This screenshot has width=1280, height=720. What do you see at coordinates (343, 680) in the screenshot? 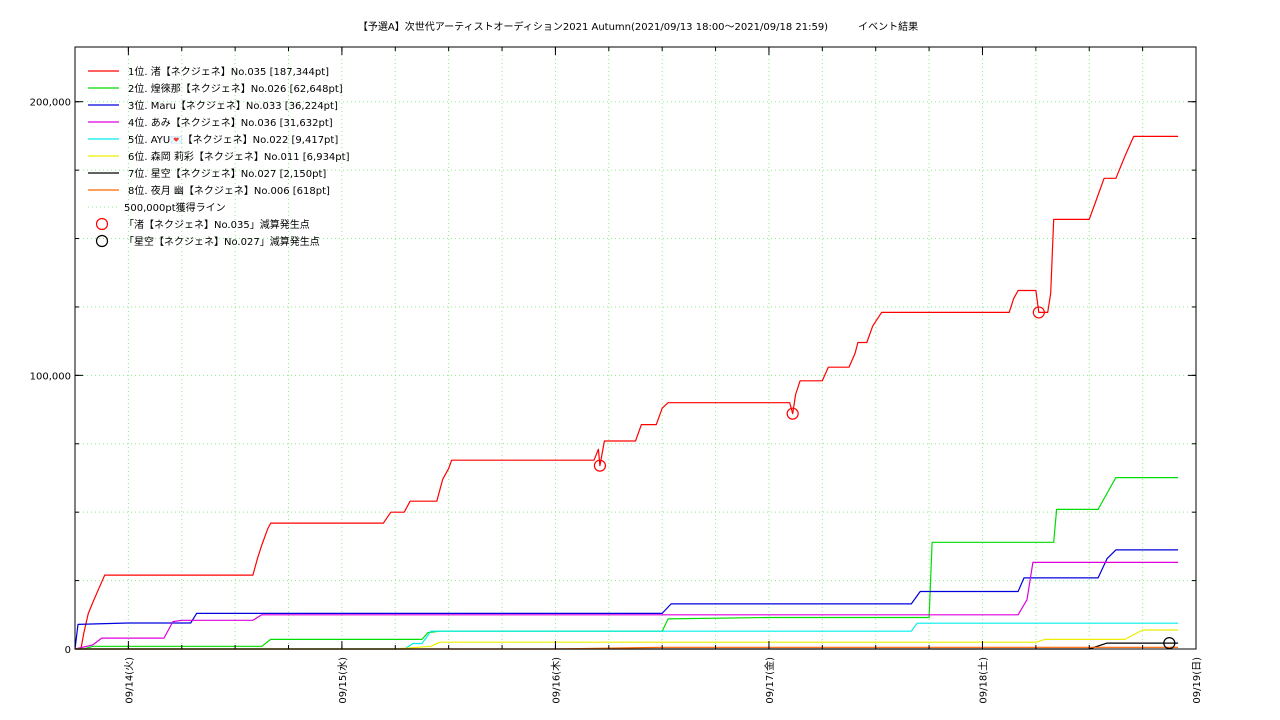
I see `x-tick-label: 09/15(水)` at bounding box center [343, 680].